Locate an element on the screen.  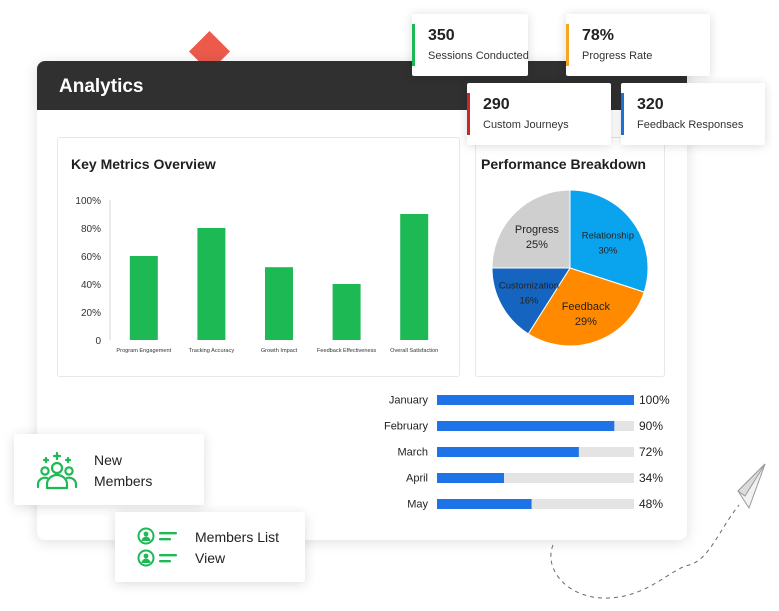
stat-value: 320 is located at coordinates (650, 104).